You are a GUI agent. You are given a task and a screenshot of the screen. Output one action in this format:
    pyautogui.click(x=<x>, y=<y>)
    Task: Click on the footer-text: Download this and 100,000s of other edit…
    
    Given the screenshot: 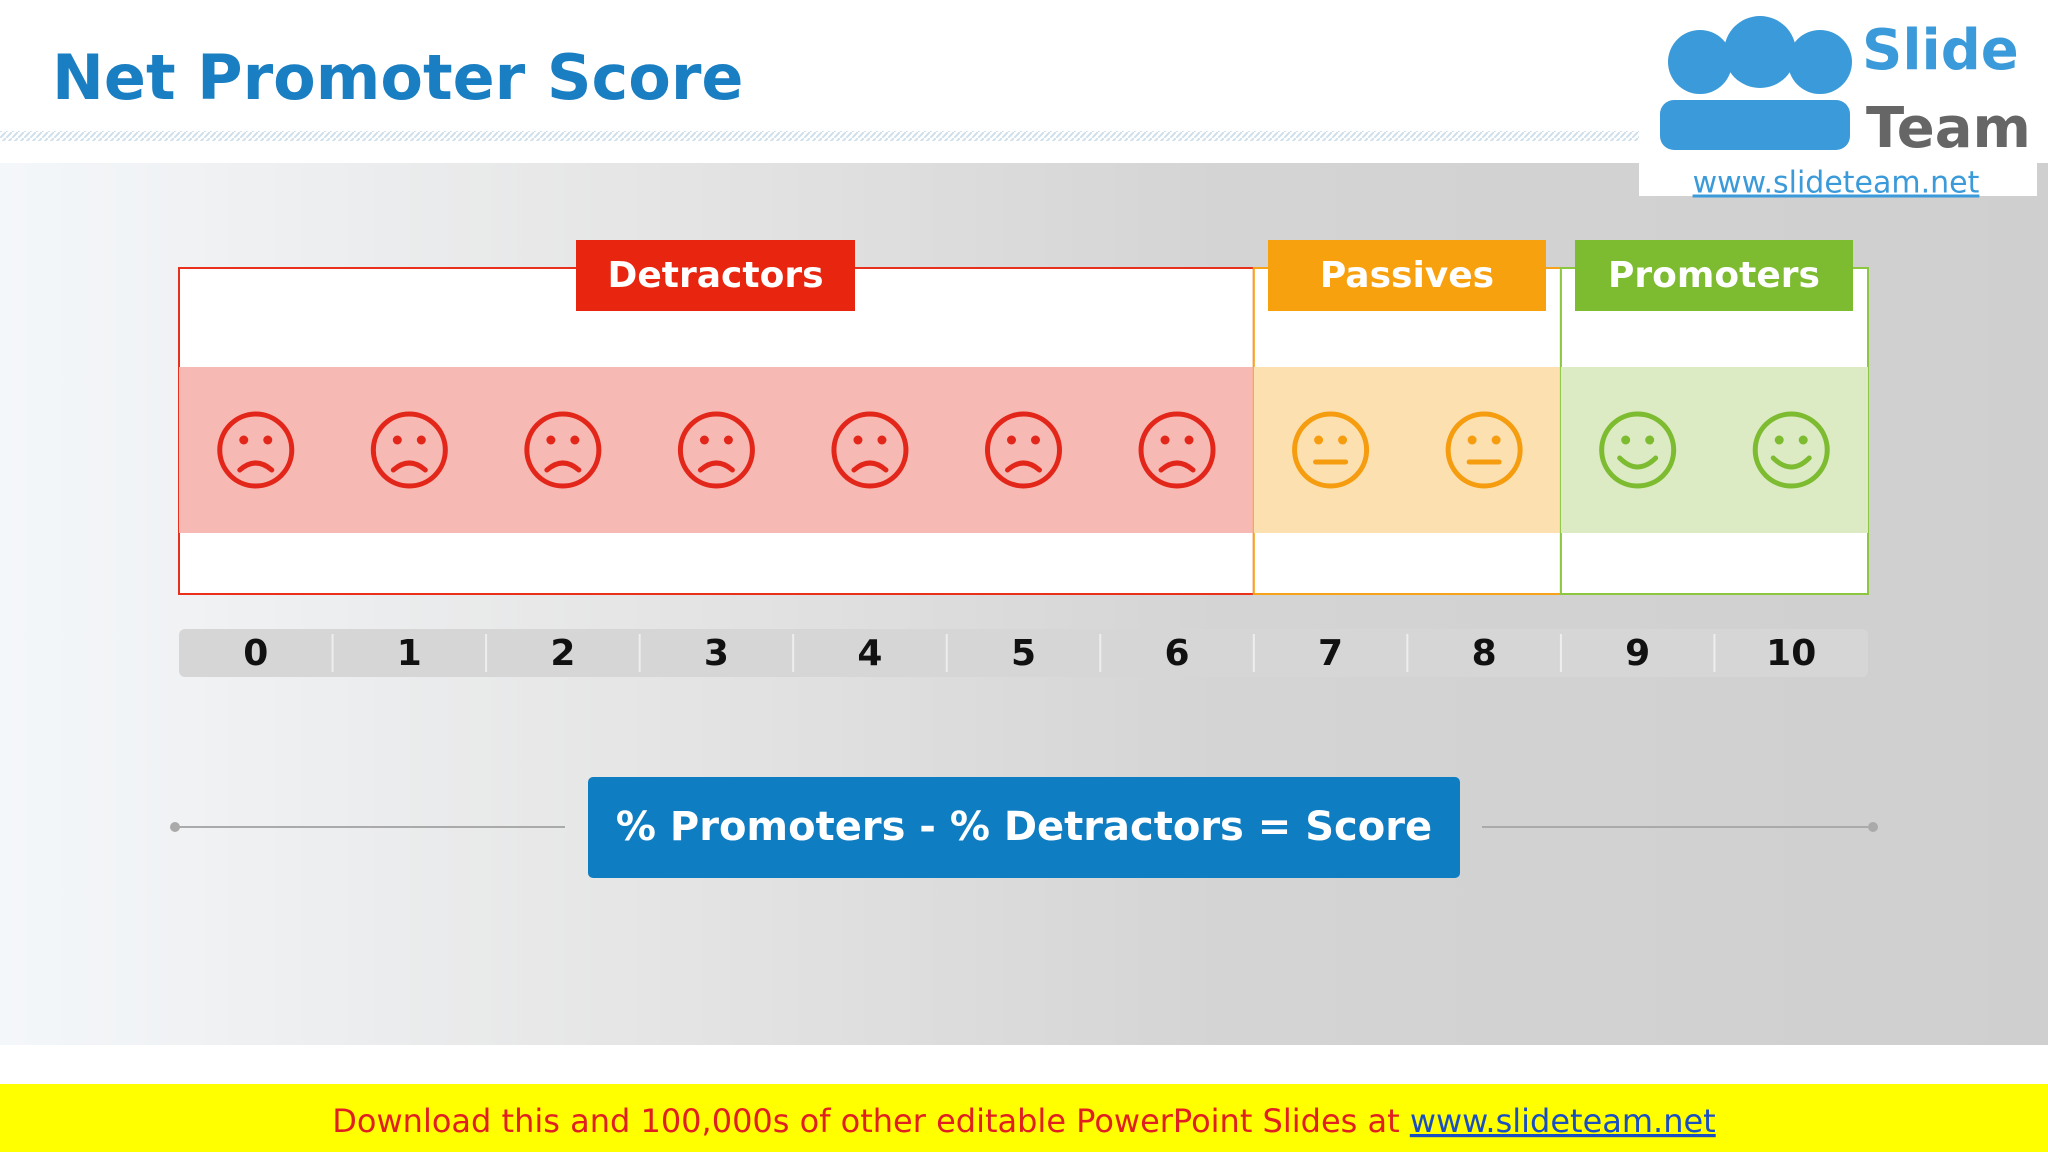 What is the action you would take?
    pyautogui.click(x=871, y=1121)
    